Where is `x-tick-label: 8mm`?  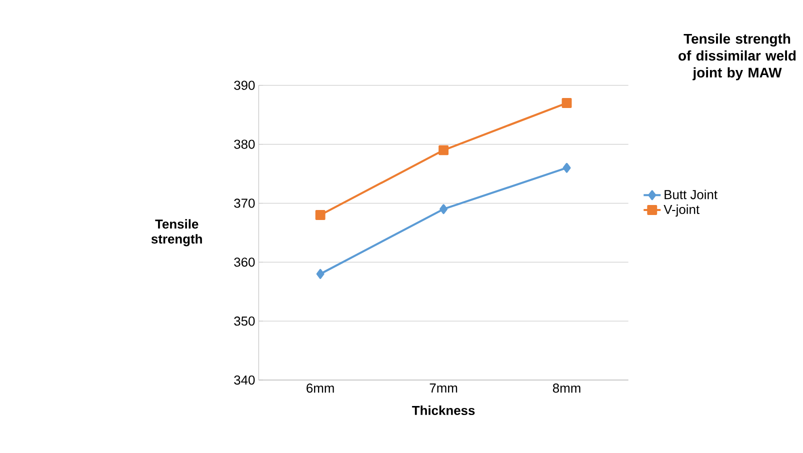 x-tick-label: 8mm is located at coordinates (566, 388).